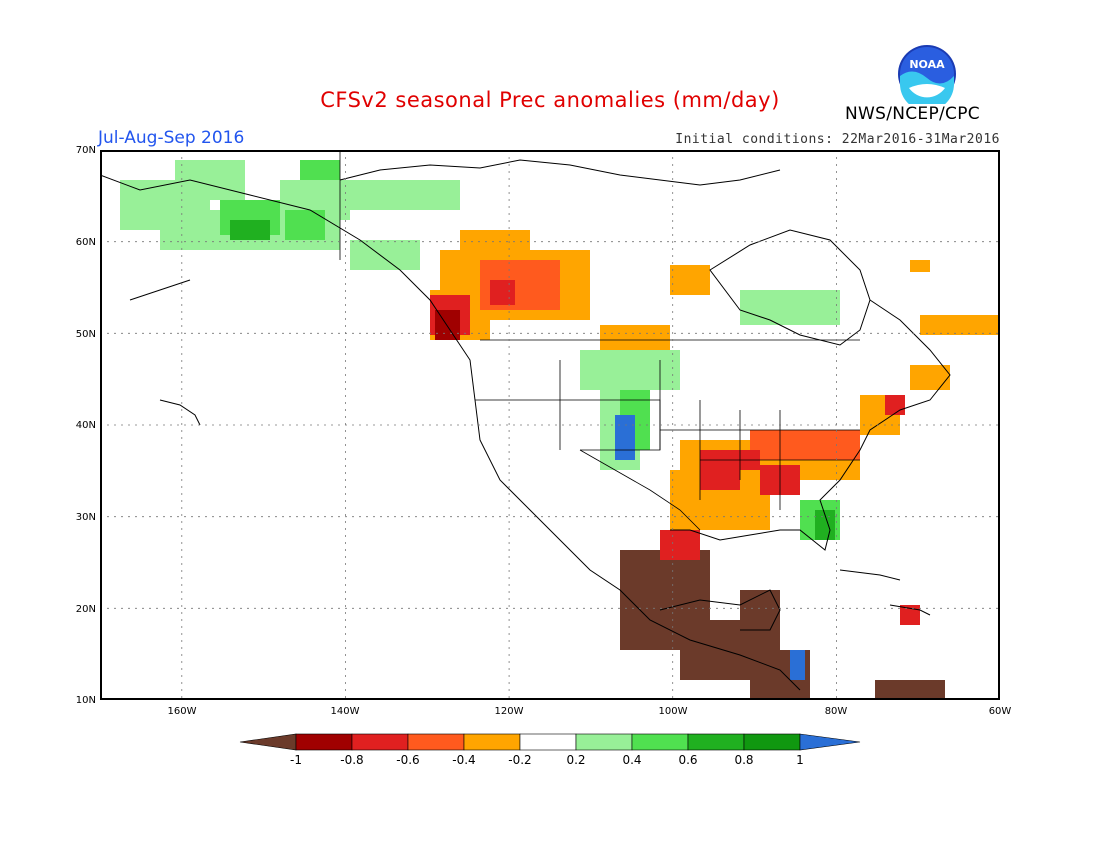 Image resolution: width=1100 pixels, height=850 pixels. Describe the element at coordinates (912, 114) in the screenshot. I see `agency-label: NWS/NCEP/CPC` at that location.